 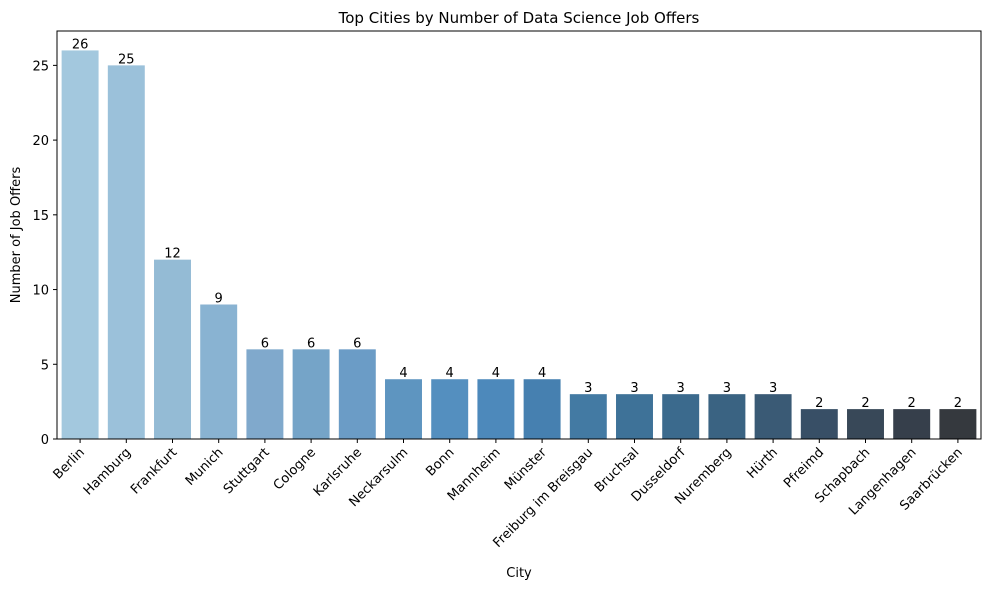 I want to click on y-tick-label: 20, so click(x=40, y=141).